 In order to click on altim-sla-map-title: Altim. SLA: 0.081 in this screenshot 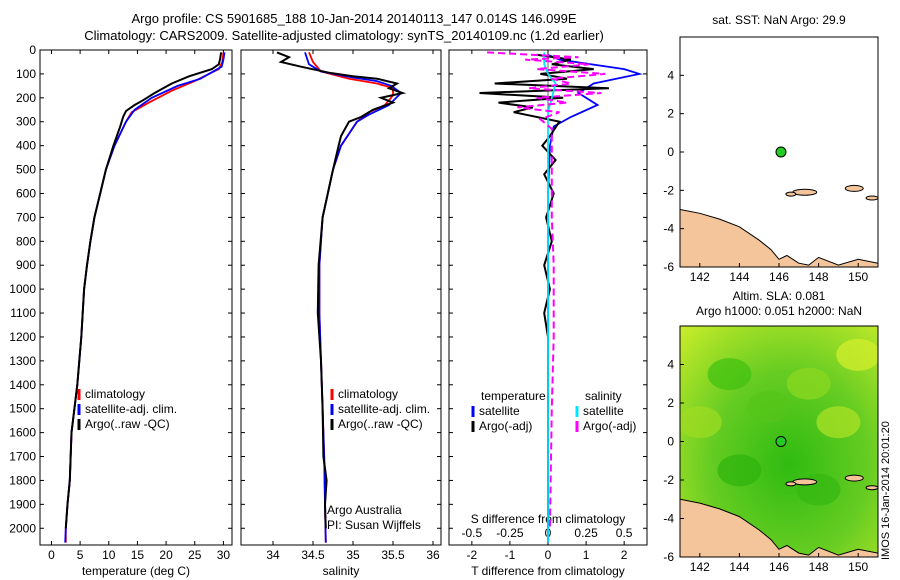, I will do `click(779, 296)`.